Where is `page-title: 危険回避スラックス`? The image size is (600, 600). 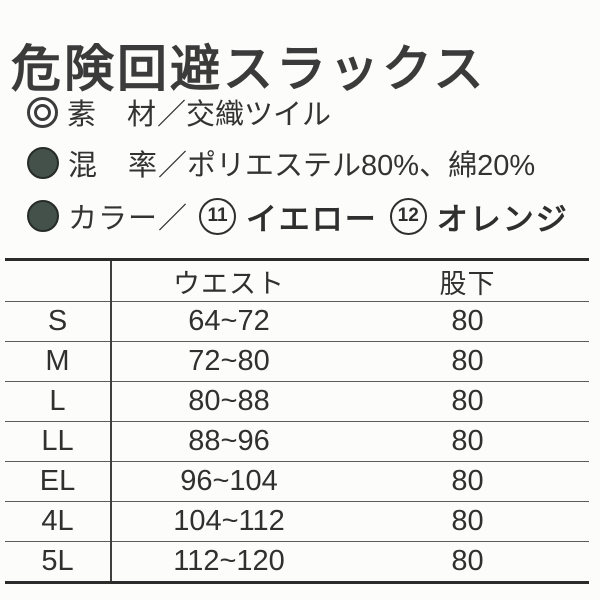
page-title: 危険回避スラックス is located at coordinates (249, 68).